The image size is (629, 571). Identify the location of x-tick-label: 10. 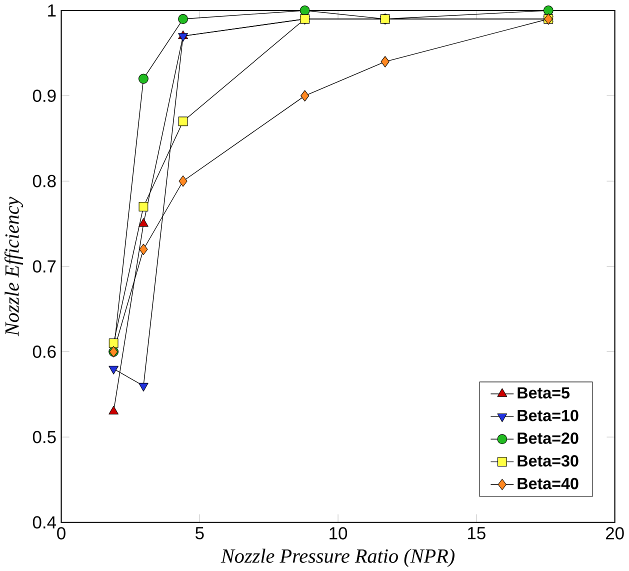
(339, 533).